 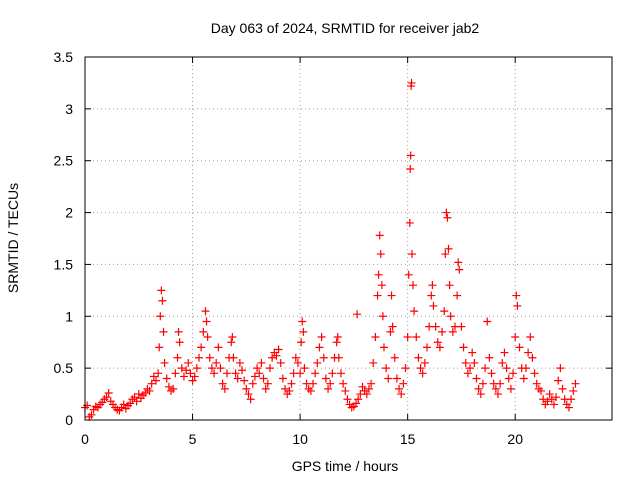 What do you see at coordinates (13, 238) in the screenshot?
I see `y-axis-label: SRMTID / TECUs` at bounding box center [13, 238].